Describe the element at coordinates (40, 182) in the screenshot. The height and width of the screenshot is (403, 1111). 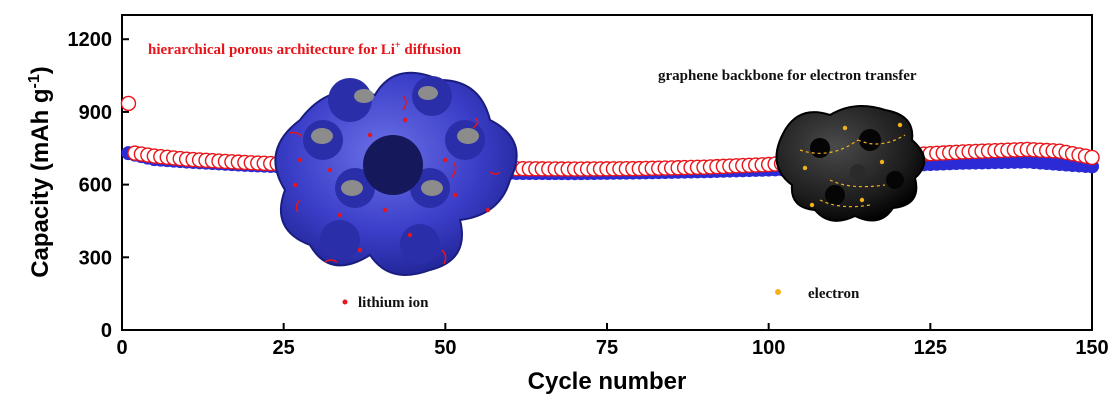
I see `y-axis-title-main: Capacity (mAh g` at that location.